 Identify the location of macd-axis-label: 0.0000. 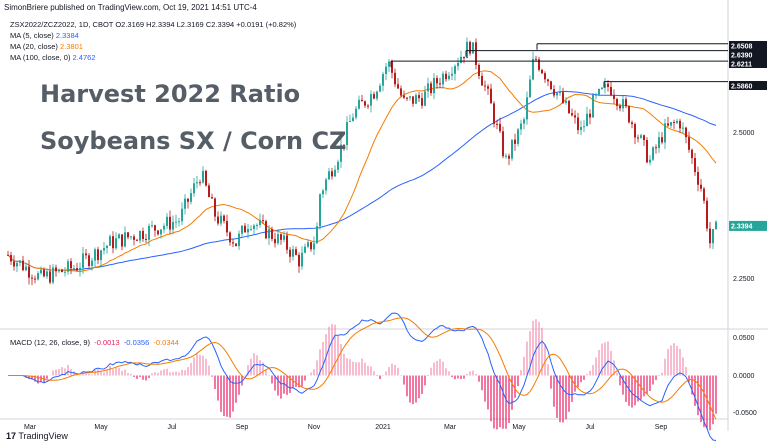
(744, 376).